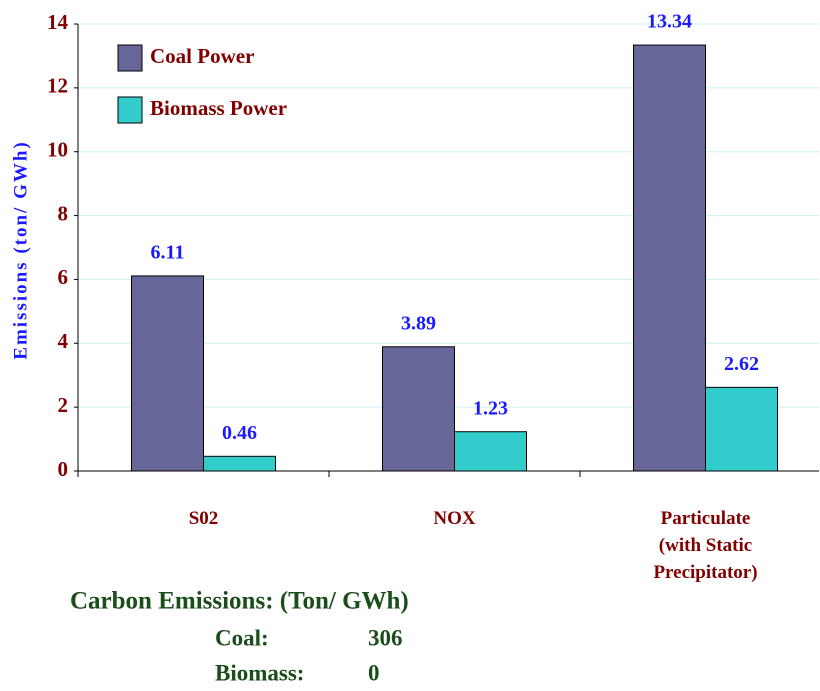  Describe the element at coordinates (20, 249) in the screenshot. I see `y-axis-label: Emissions (ton/ GWh)` at that location.